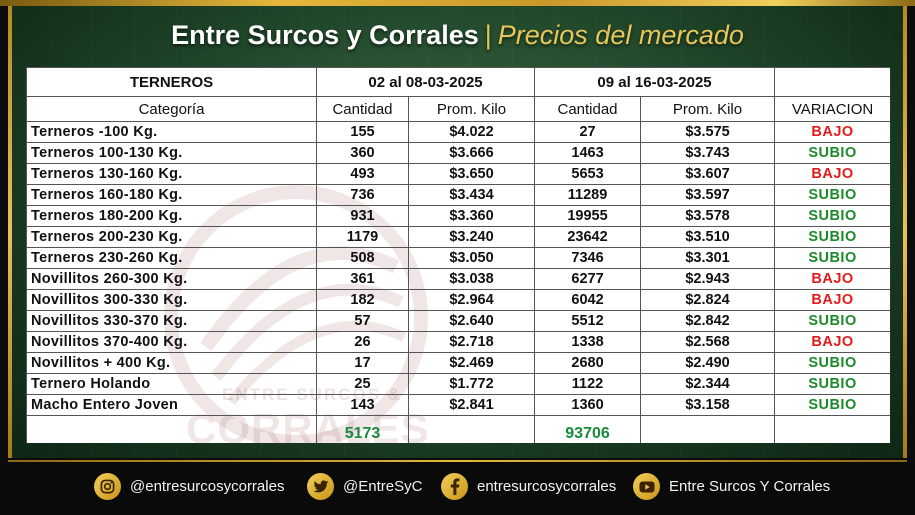  What do you see at coordinates (362, 216) in the screenshot?
I see `cell-cantidad-1: 931` at bounding box center [362, 216].